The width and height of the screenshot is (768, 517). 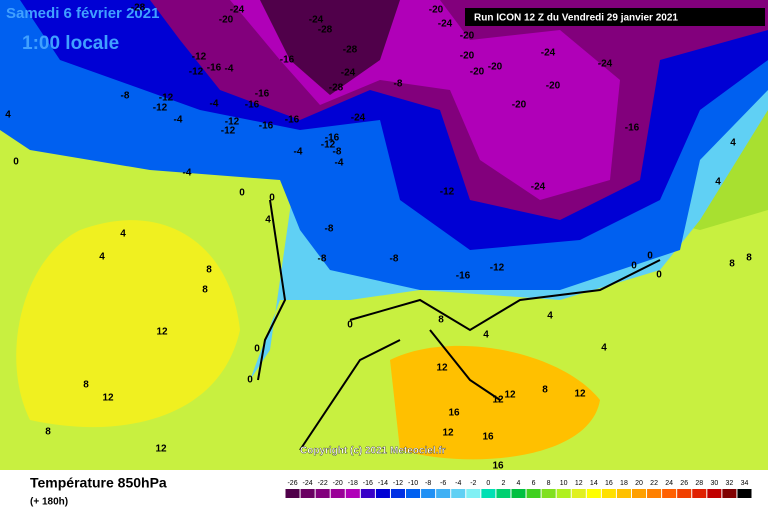 I want to click on date-label: Samedi 6 février 2021, so click(x=82, y=13).